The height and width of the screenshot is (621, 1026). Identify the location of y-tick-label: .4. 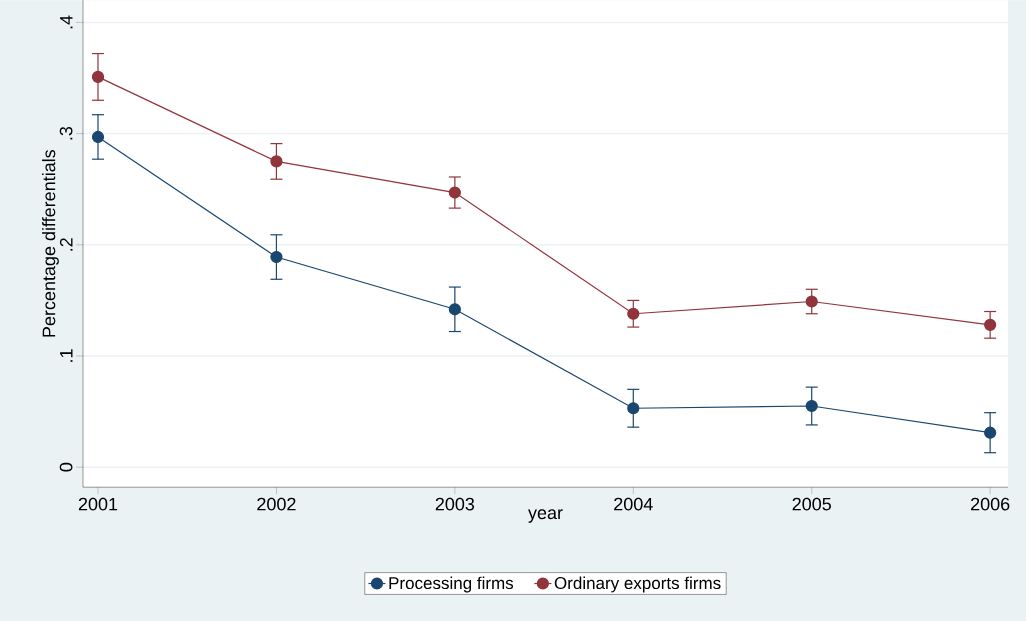
(66, 22).